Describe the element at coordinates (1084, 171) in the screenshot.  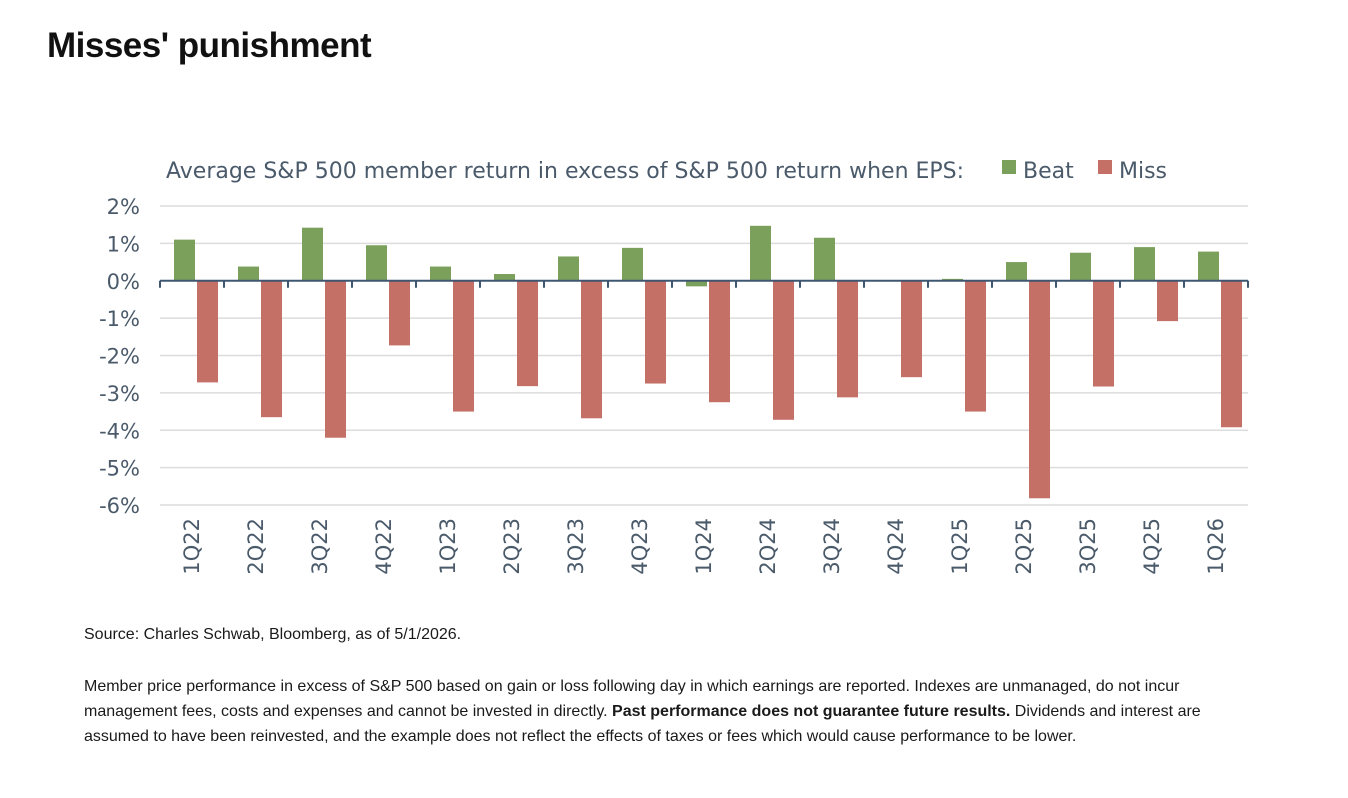
I see `chart-legend: Beat Miss` at that location.